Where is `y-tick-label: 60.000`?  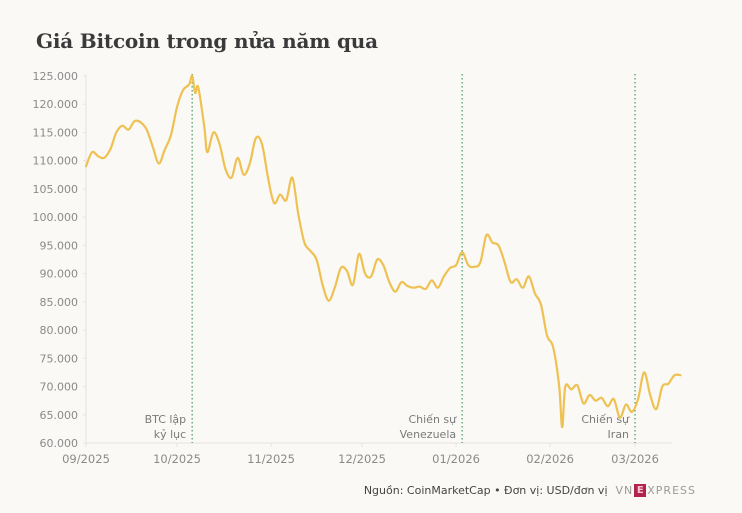
y-tick-label: 60.000 is located at coordinates (59, 443).